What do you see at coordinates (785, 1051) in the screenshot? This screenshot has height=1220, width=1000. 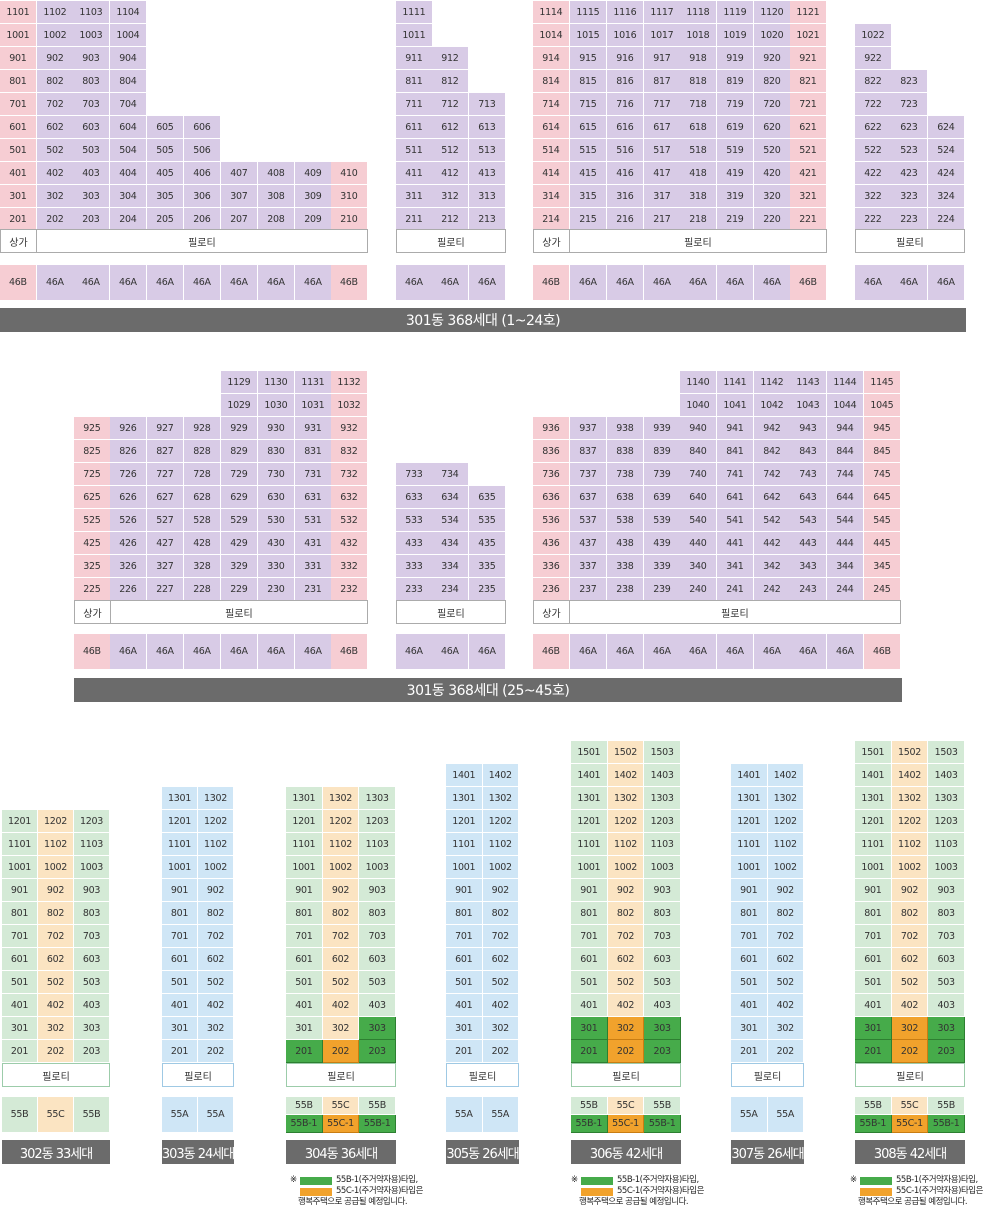 I see `unit-cell: 202` at bounding box center [785, 1051].